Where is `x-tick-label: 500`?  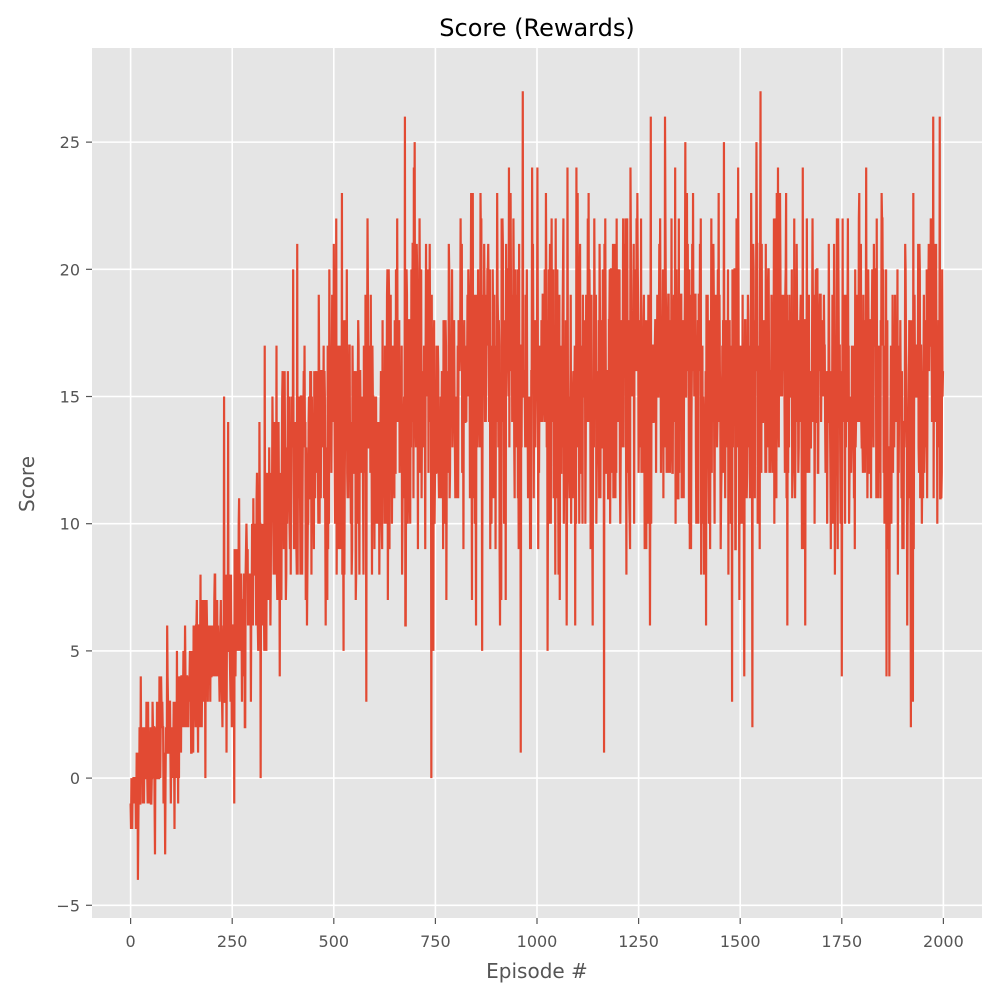
x-tick-label: 500 is located at coordinates (334, 941).